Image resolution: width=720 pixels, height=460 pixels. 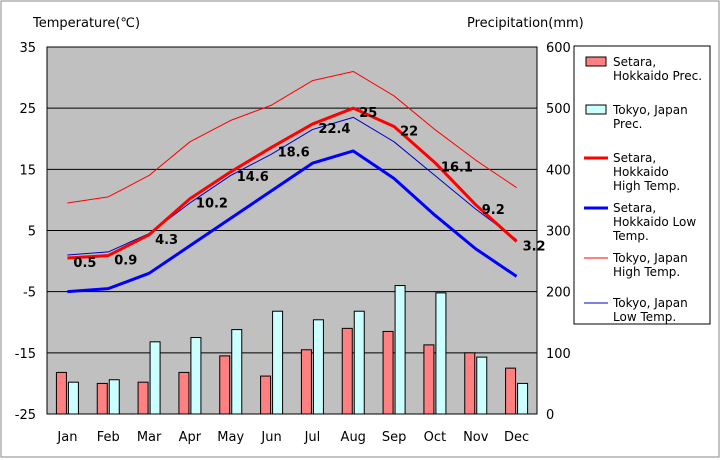 What do you see at coordinates (353, 437) in the screenshot?
I see `x-tick-label: Aug` at bounding box center [353, 437].